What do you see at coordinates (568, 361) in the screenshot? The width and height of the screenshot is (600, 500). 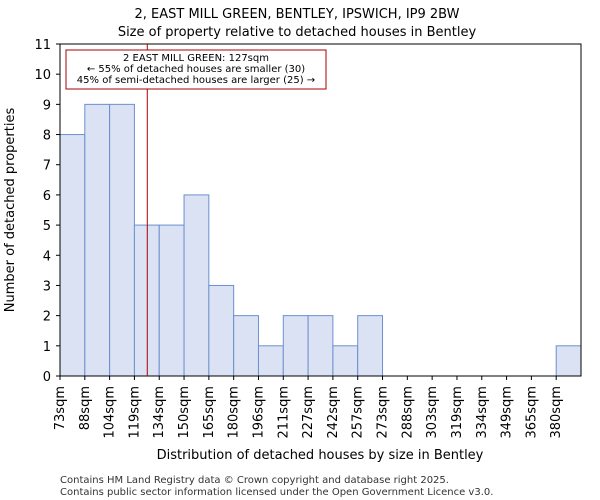 I see `bar-380sqm` at bounding box center [568, 361].